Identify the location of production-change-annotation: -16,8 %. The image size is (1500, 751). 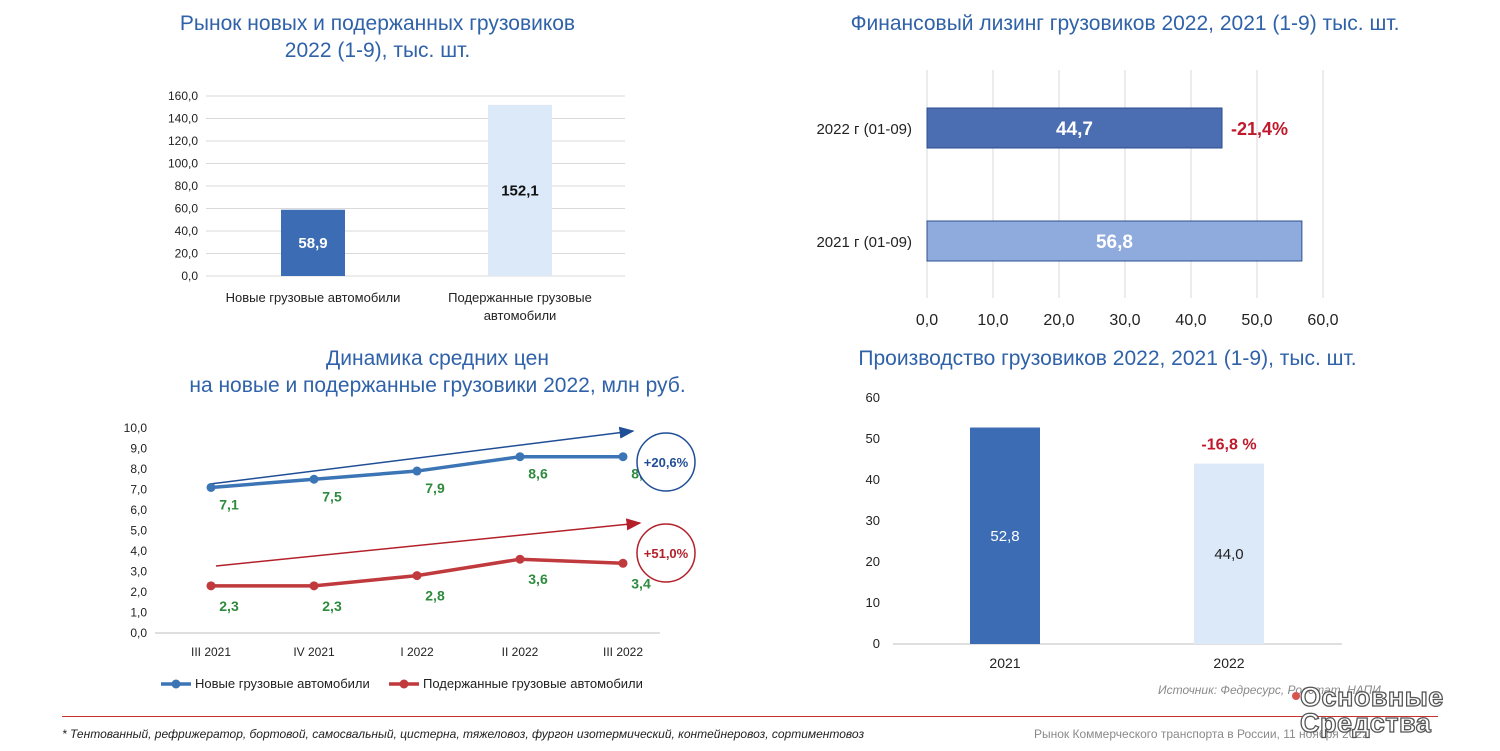
(1228, 445).